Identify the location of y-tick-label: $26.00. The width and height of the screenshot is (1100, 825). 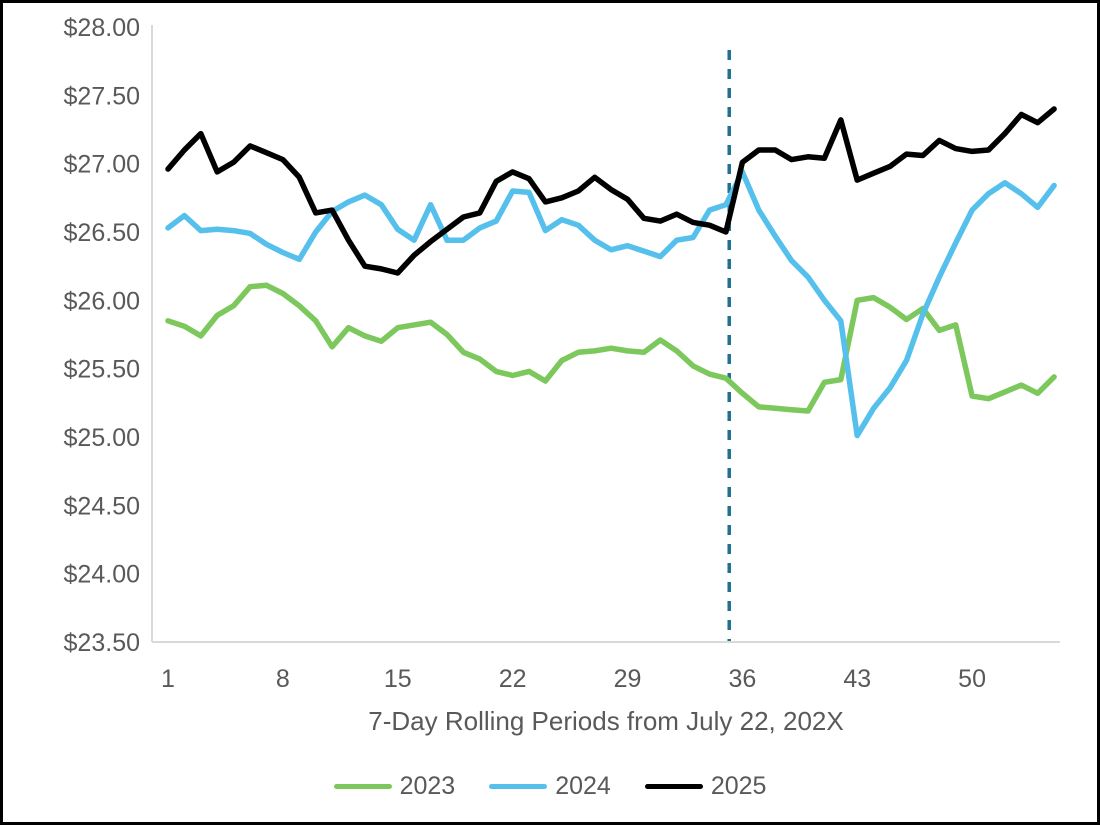
(102, 301).